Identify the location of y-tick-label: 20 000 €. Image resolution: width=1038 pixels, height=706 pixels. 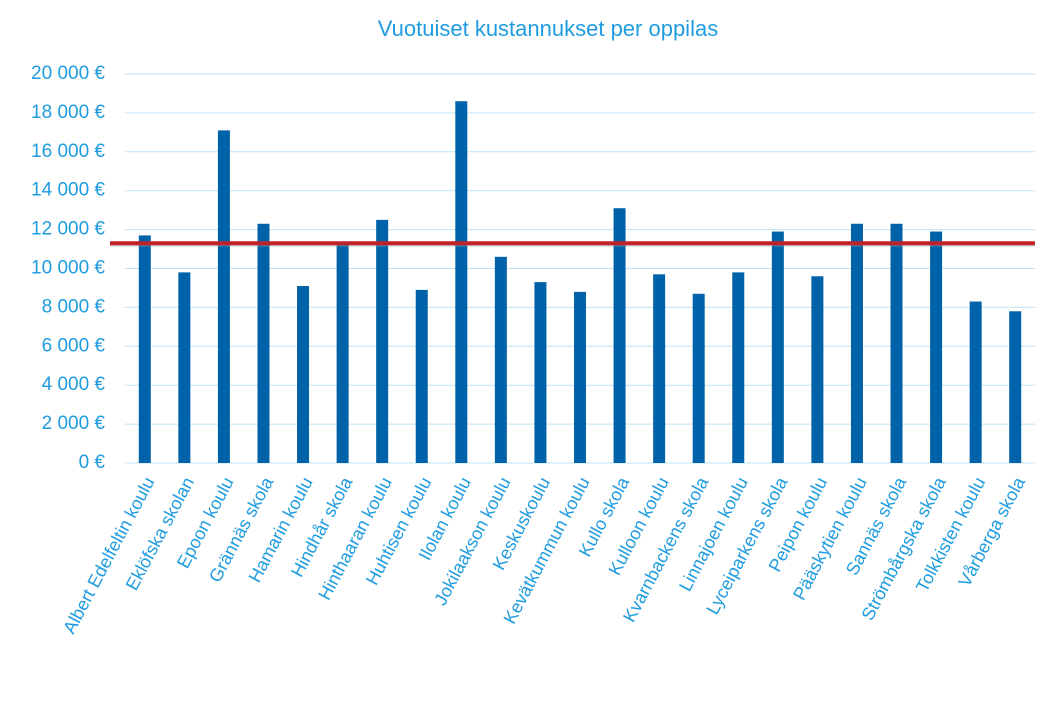
(68, 73).